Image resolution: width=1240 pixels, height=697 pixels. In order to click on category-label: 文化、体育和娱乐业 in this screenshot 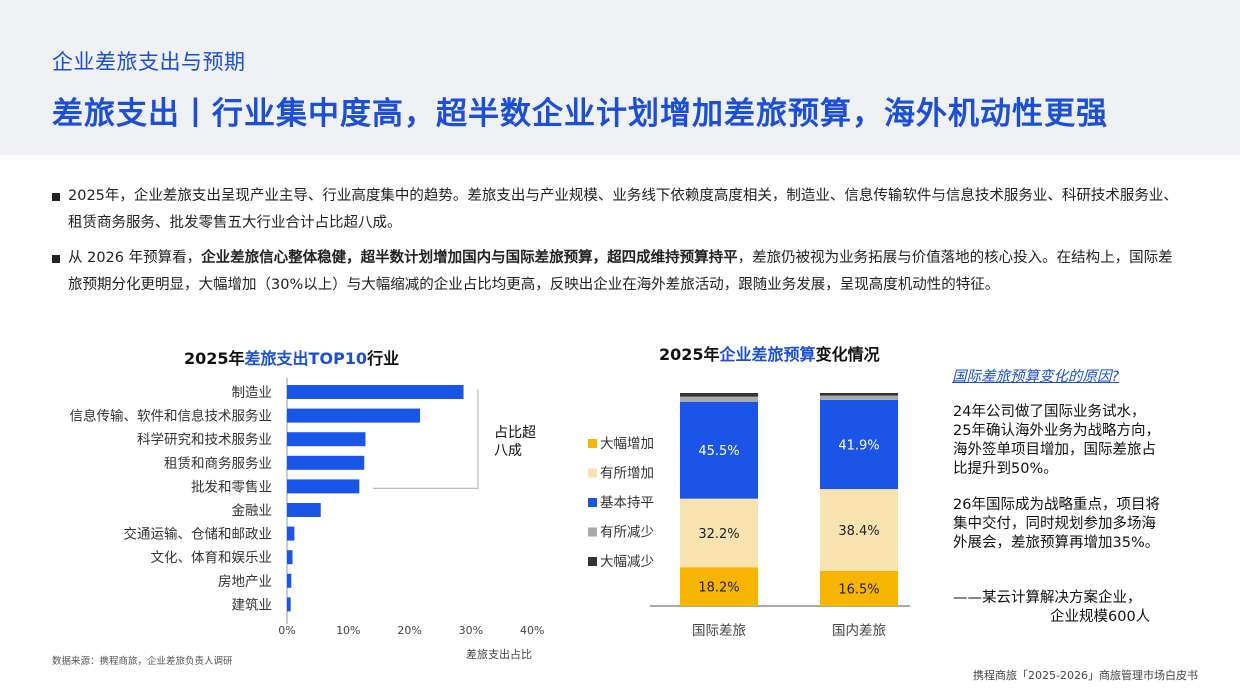, I will do `click(212, 558)`.